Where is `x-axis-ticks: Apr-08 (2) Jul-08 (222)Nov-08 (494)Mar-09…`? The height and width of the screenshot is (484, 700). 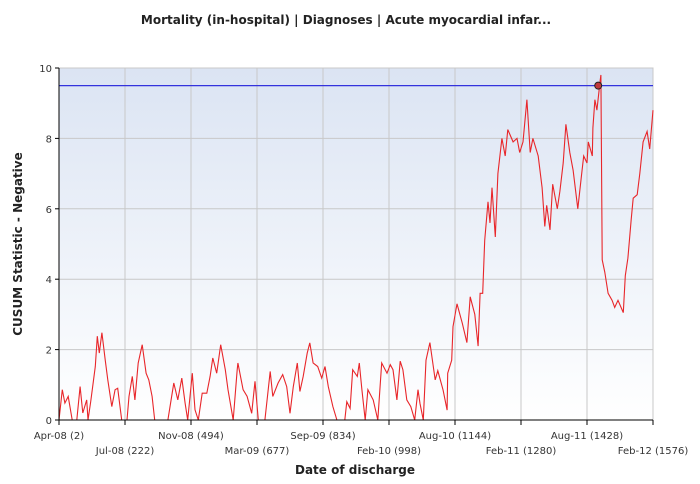 x-axis-ticks: Apr-08 (2) Jul-08 (222)Nov-08 (494)Mar-09… is located at coordinates (361, 438).